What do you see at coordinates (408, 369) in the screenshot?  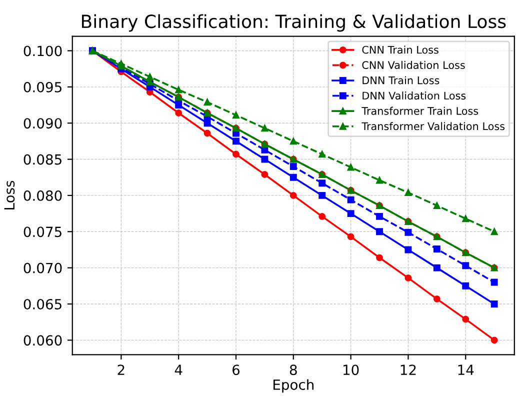 I see `x-tick-label: 12` at bounding box center [408, 369].